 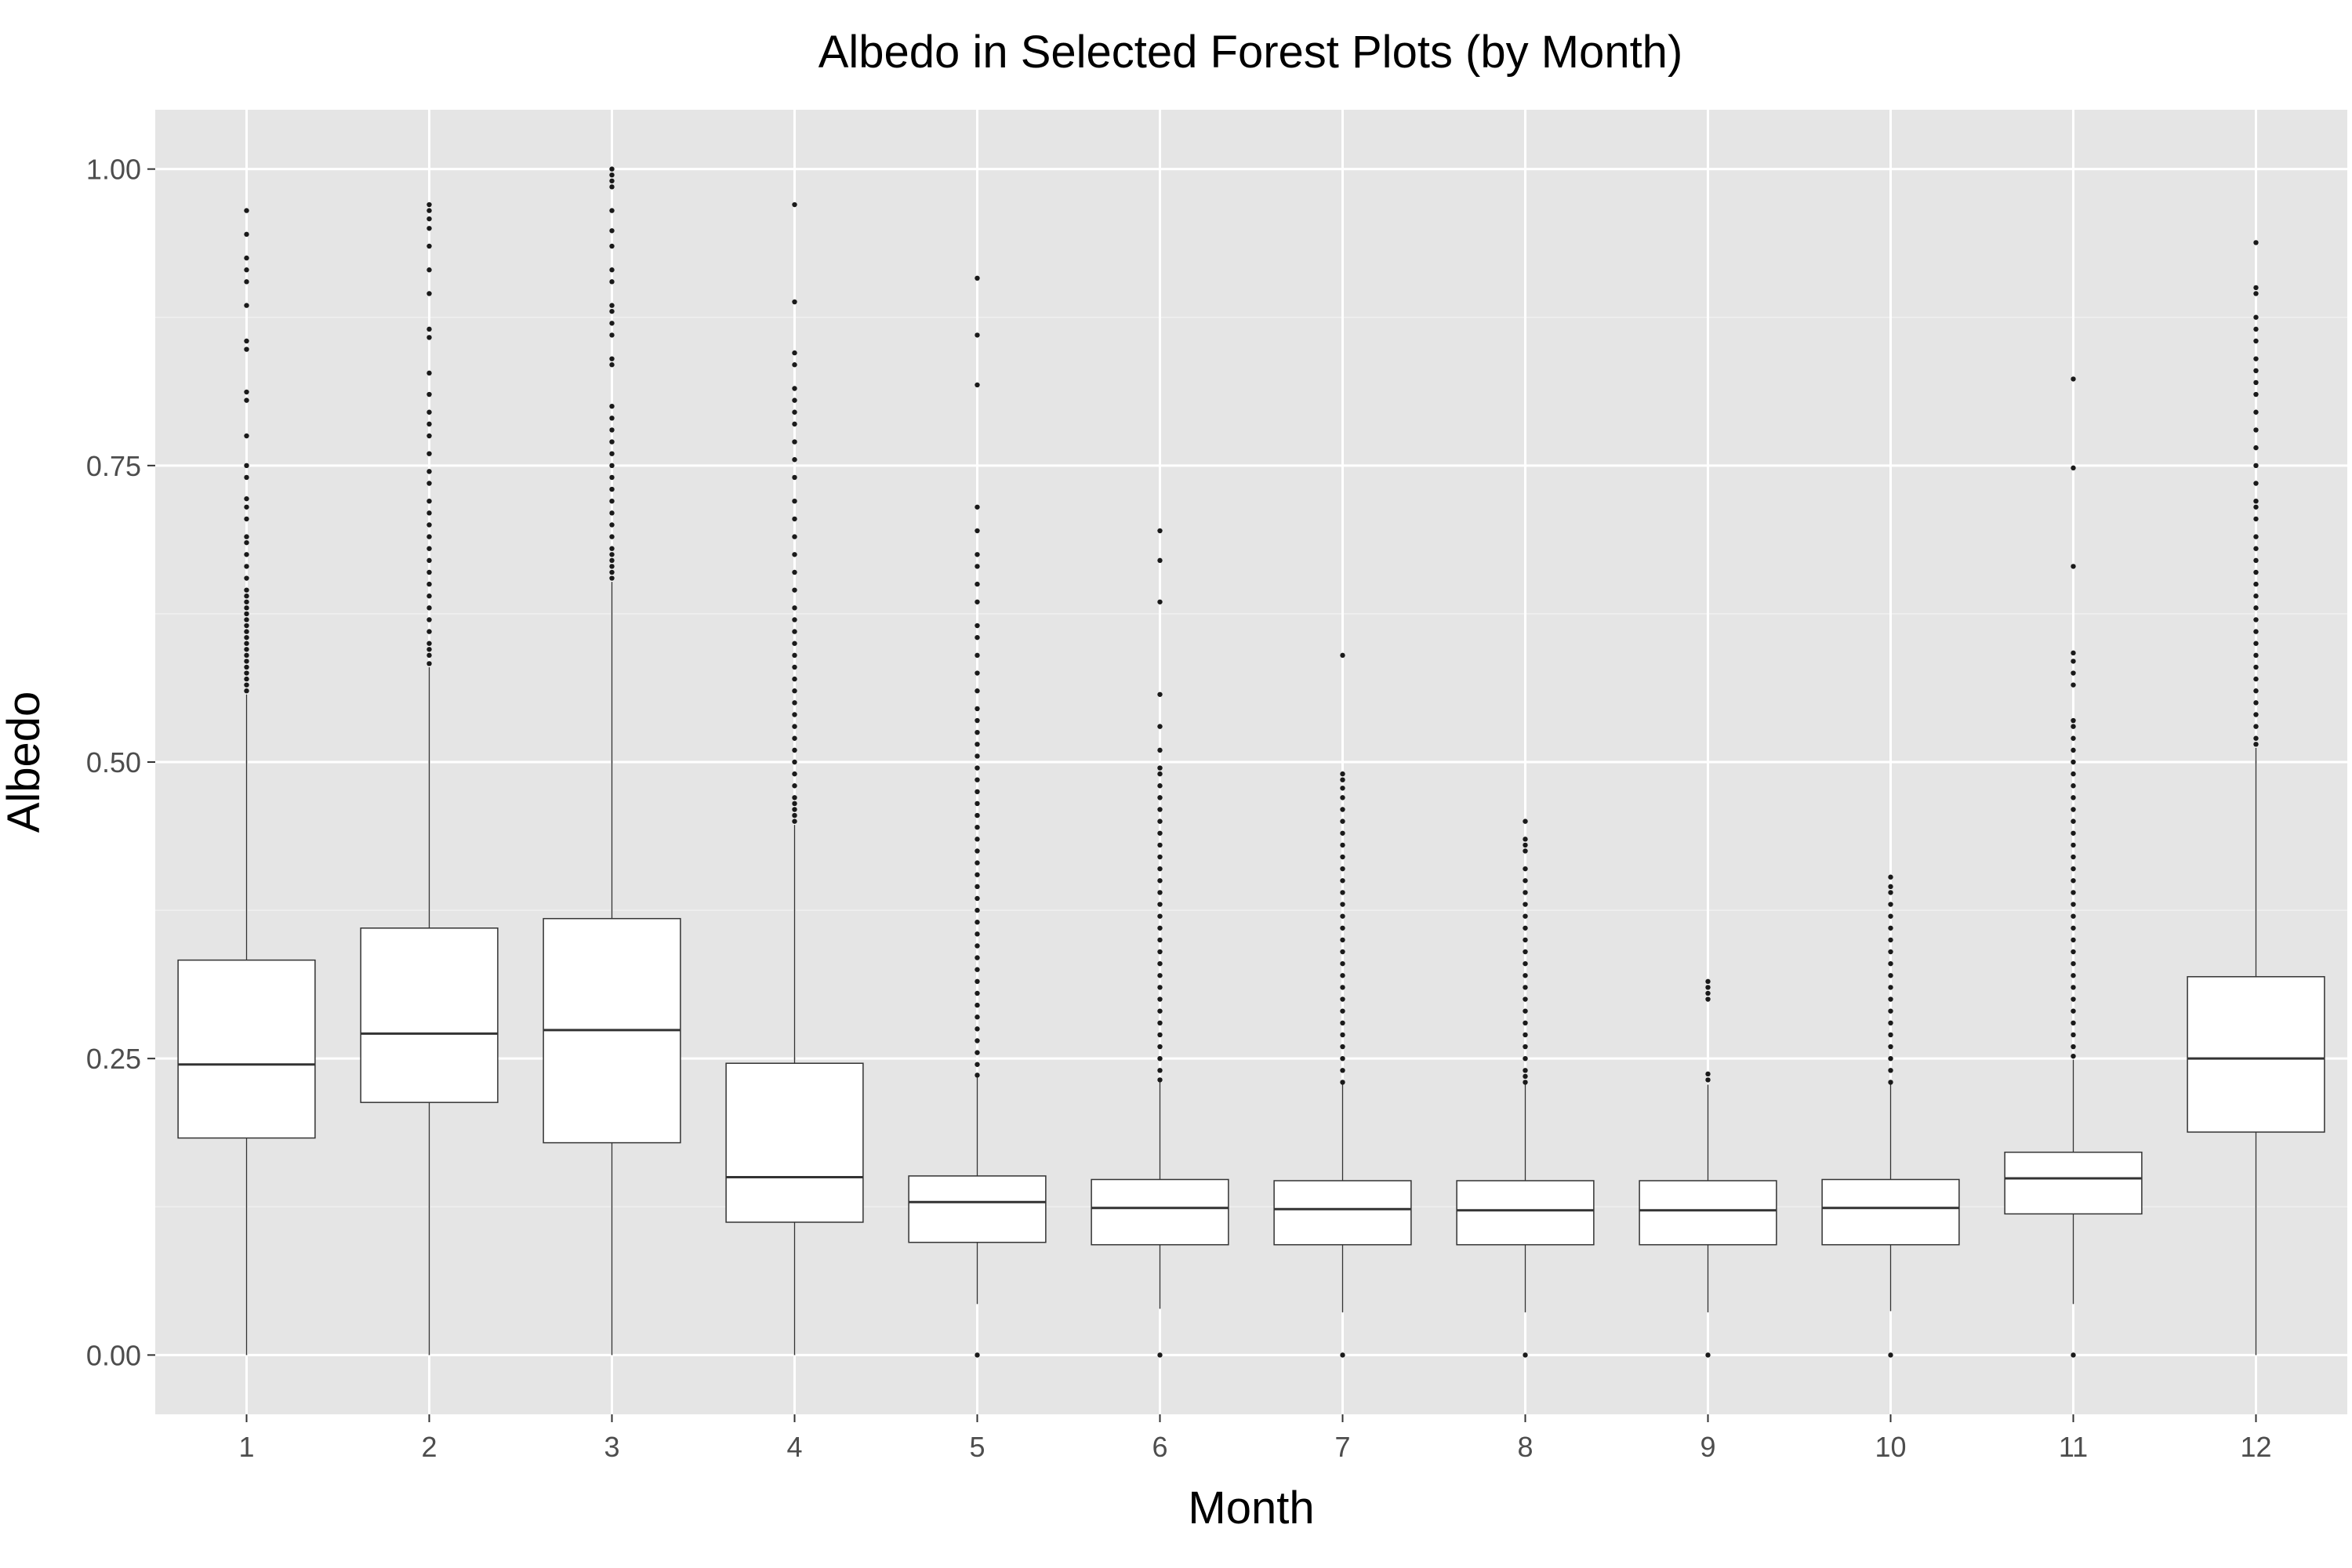 I want to click on y-tick-label: 0.75, so click(x=113, y=466).